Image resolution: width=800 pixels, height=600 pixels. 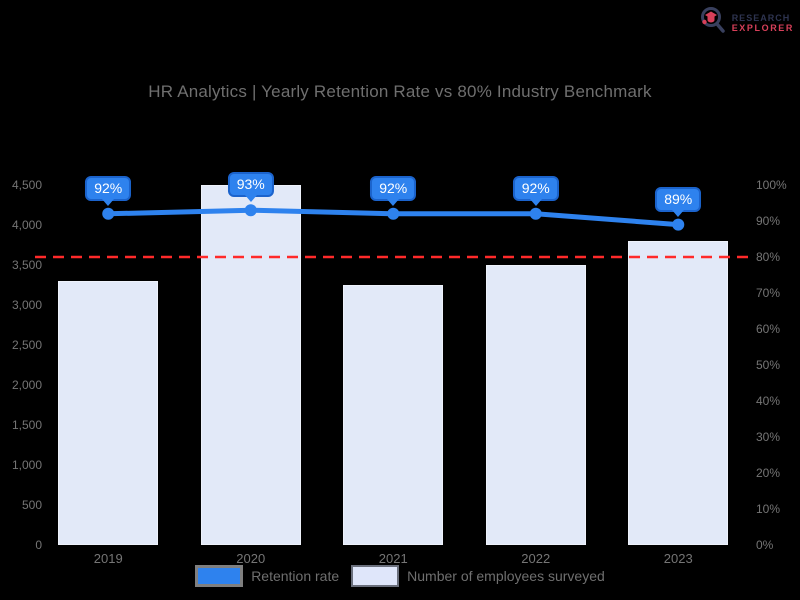 What do you see at coordinates (713, 22) in the screenshot?
I see `magnifier-logo-icon` at bounding box center [713, 22].